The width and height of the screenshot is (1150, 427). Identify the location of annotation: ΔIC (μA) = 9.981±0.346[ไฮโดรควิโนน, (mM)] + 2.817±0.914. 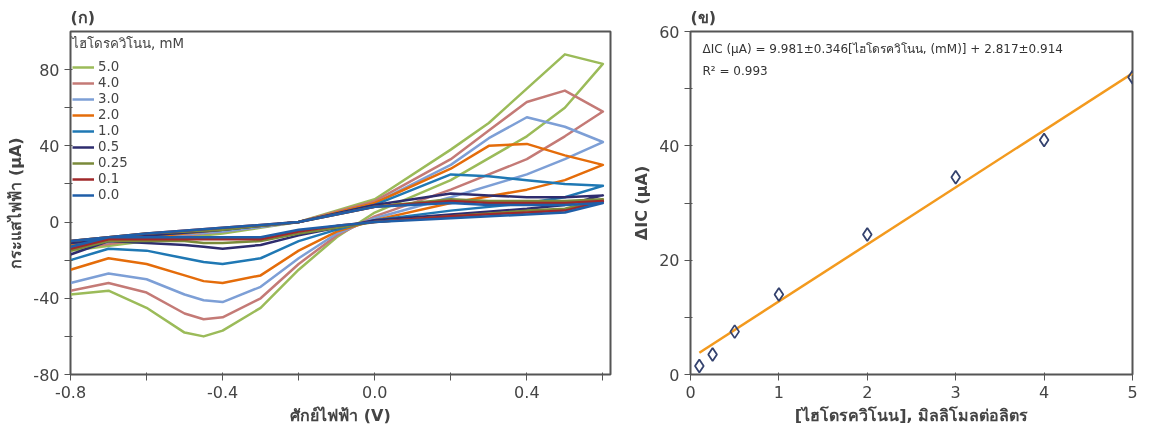
(882, 48).